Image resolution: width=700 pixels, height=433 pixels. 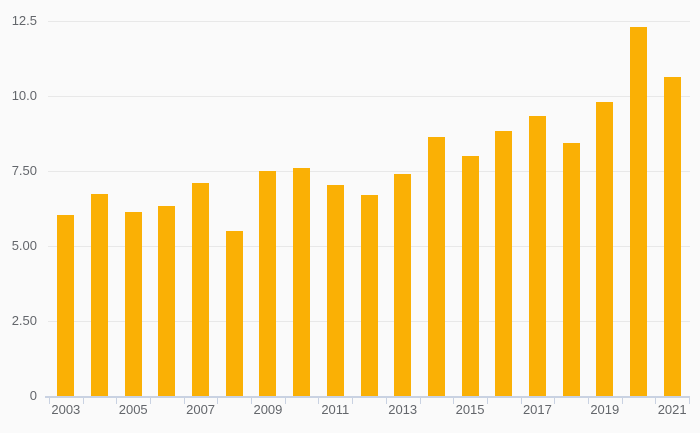 What do you see at coordinates (100, 294) in the screenshot?
I see `bar-2004` at bounding box center [100, 294].